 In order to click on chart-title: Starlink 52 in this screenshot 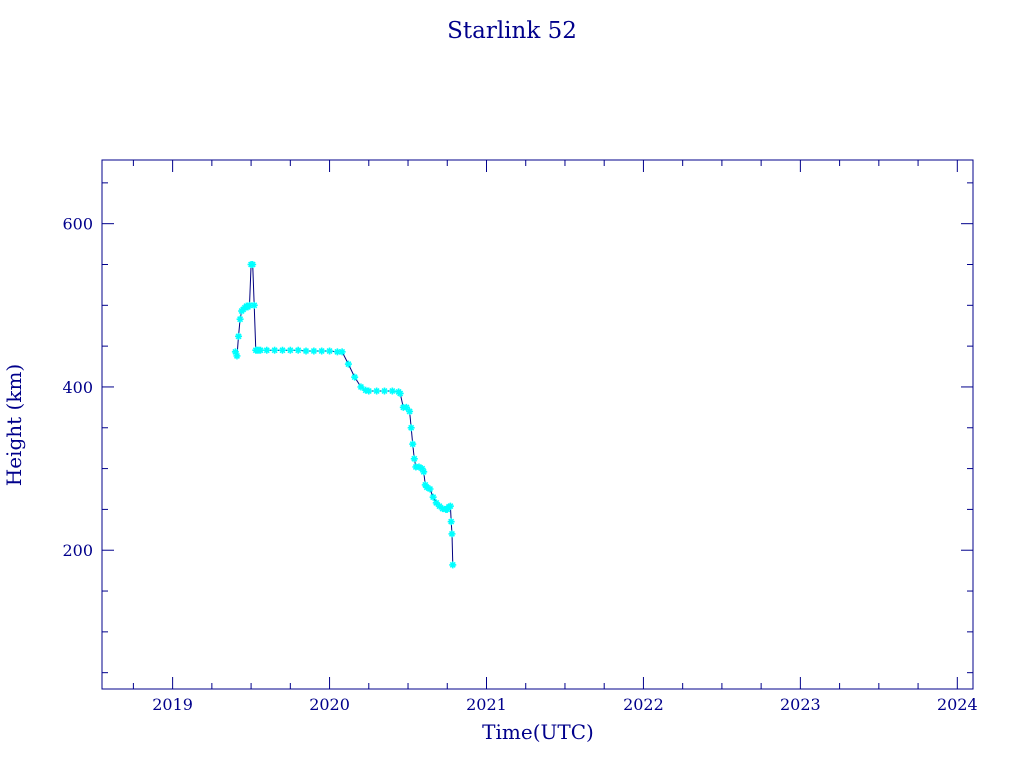, I will do `click(512, 31)`.